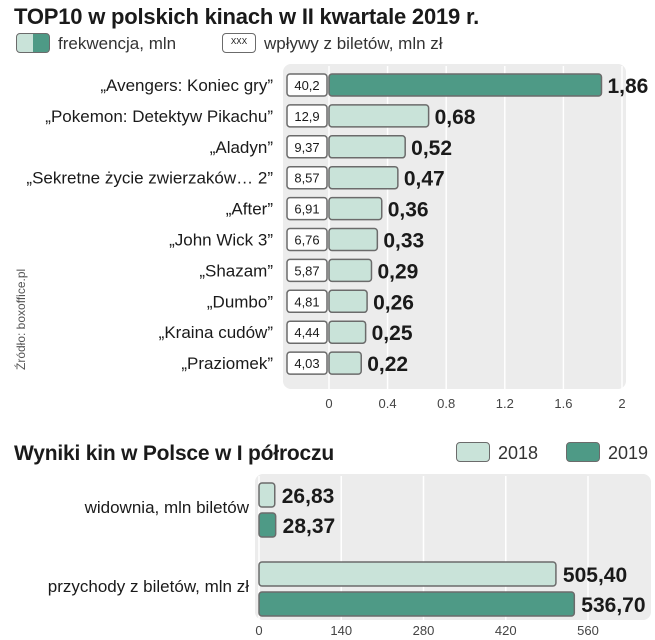  Describe the element at coordinates (242, 147) in the screenshot. I see `category-label: „Aladyn”` at that location.